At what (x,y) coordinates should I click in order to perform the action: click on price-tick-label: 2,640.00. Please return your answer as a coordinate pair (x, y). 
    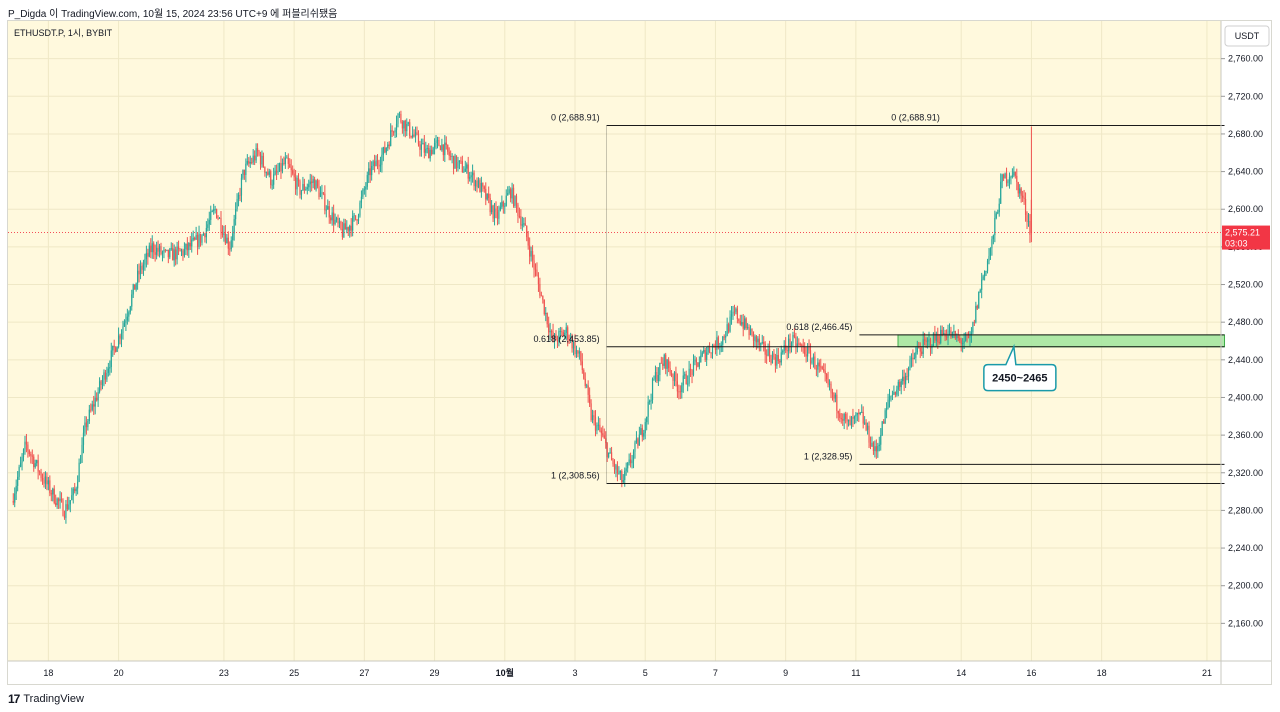
    Looking at the image, I should click on (1245, 172).